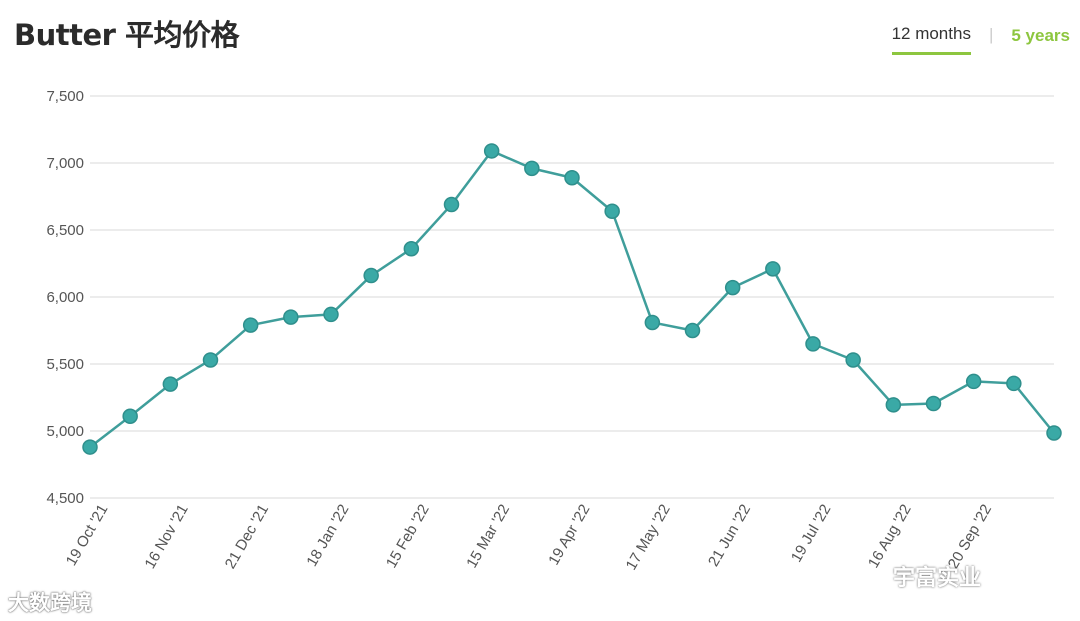 The height and width of the screenshot is (621, 1080). Describe the element at coordinates (166, 537) in the screenshot. I see `x-tick-label: 16 Nov '21` at that location.